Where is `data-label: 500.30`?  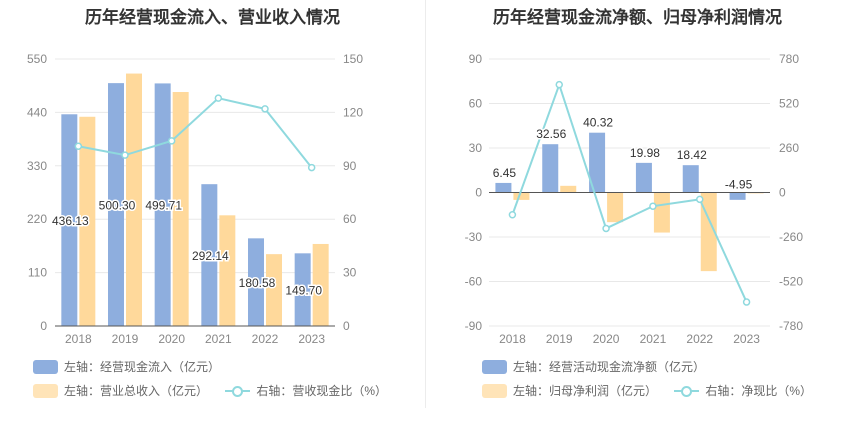 data-label: 500.30 is located at coordinates (117, 206).